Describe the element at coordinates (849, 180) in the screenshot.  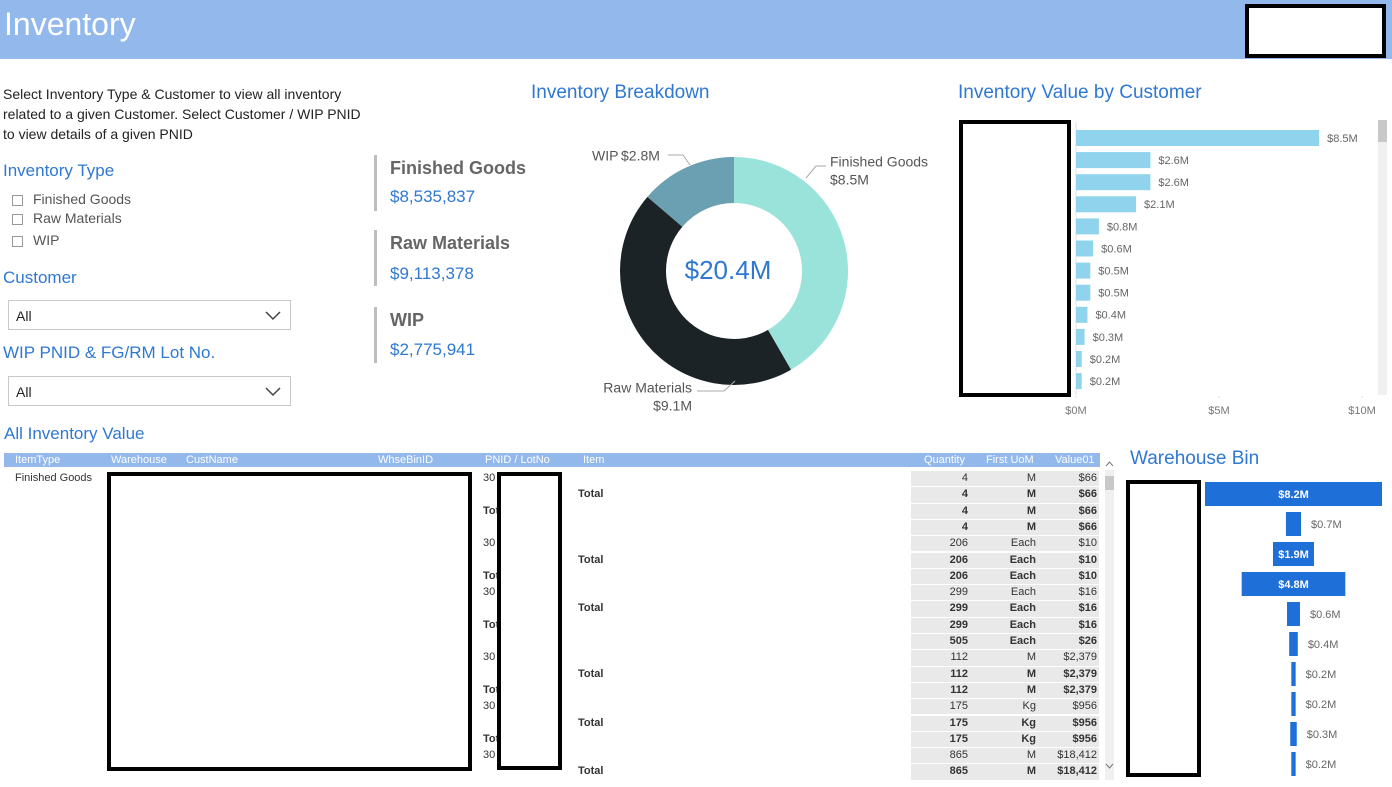
I see `slice-value-label: $8.5M` at that location.